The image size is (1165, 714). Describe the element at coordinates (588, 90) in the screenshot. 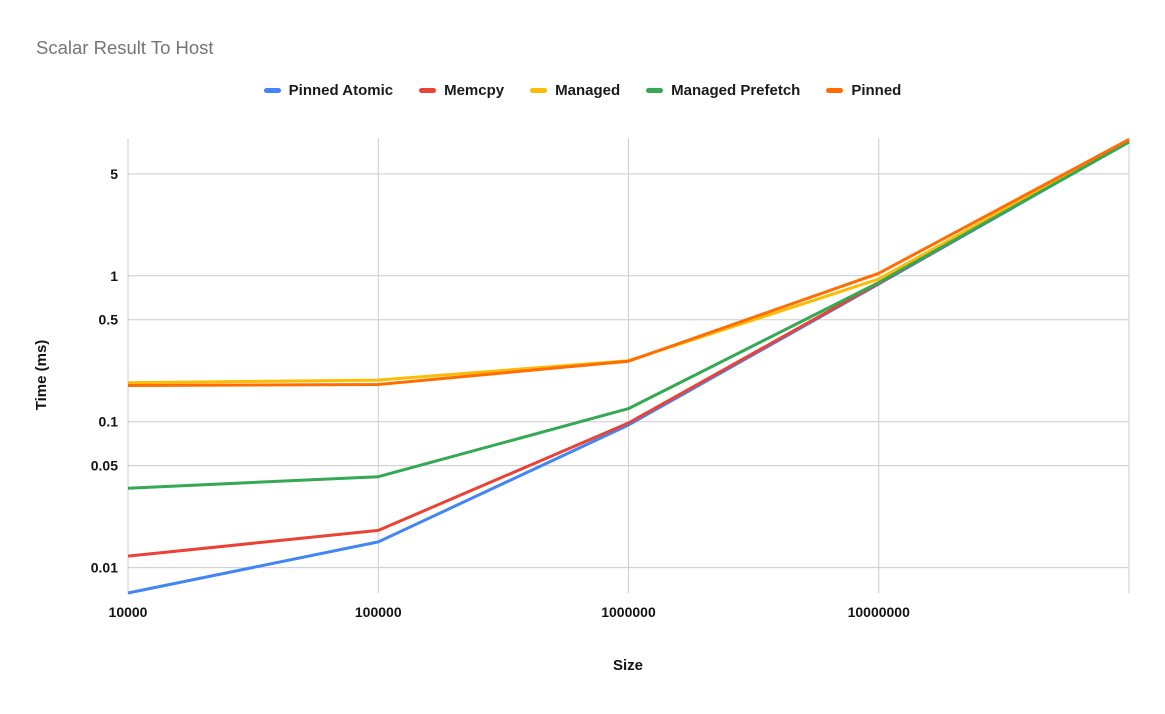

I see `legend-label: Managed` at that location.